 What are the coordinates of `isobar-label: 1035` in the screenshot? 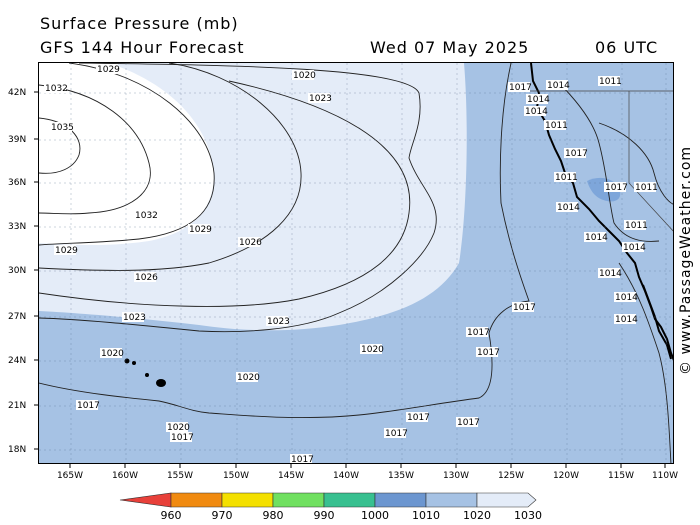 It's located at (62, 128).